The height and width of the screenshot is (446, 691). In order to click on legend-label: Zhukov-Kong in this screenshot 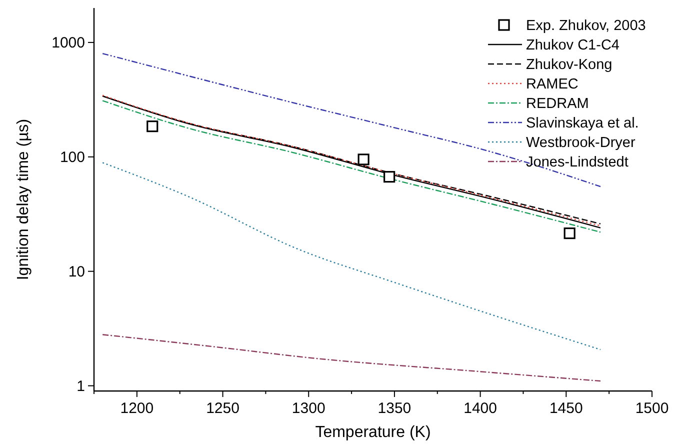, I will do `click(569, 65)`.